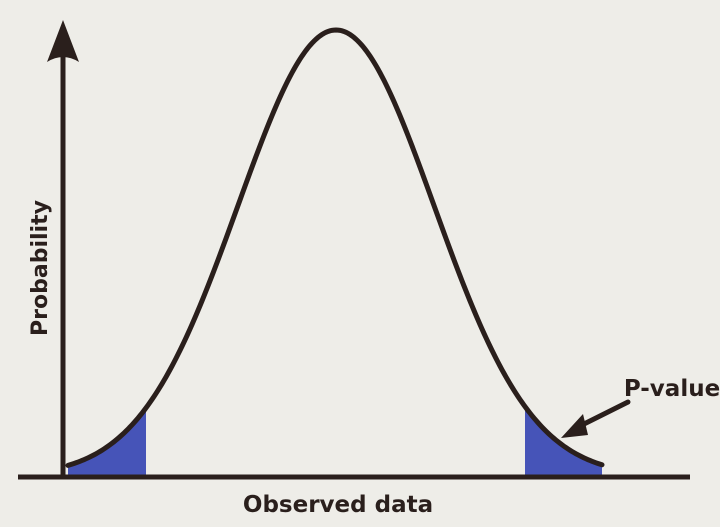  I want to click on y-axis-arrowhead, so click(63, 41).